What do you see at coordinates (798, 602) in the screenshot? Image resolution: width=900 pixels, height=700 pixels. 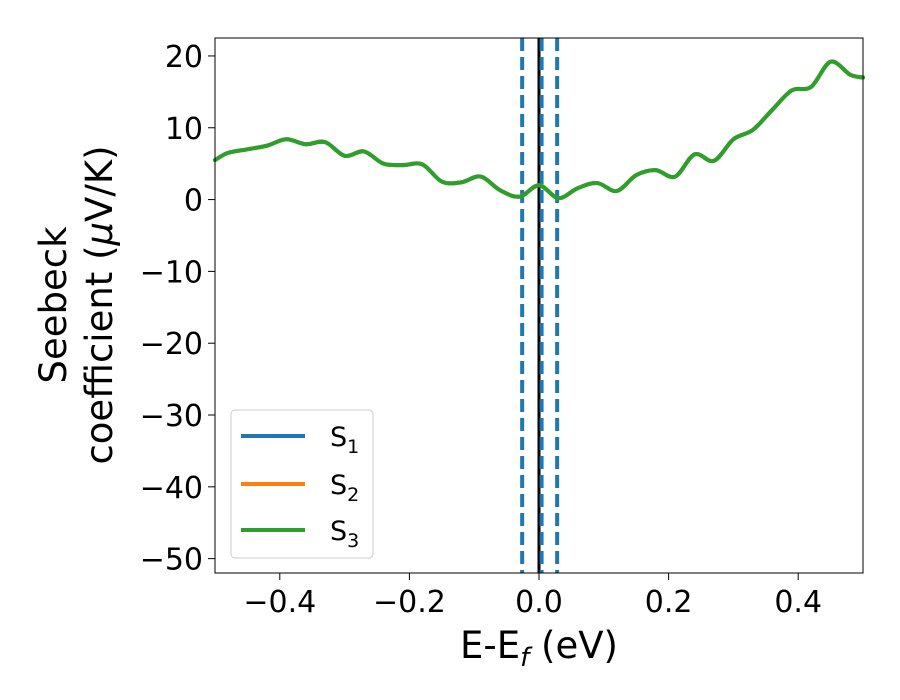 I see `x-tick-label: 0.4` at bounding box center [798, 602].